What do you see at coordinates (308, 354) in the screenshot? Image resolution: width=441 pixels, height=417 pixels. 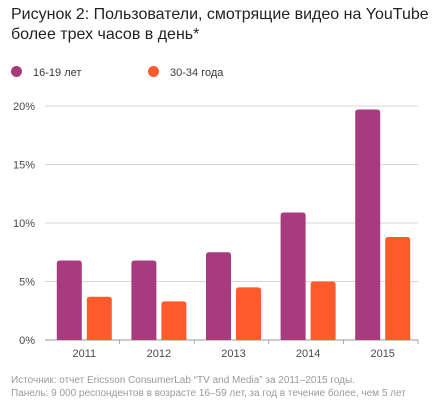 I see `x-tick-label: 2014` at bounding box center [308, 354].